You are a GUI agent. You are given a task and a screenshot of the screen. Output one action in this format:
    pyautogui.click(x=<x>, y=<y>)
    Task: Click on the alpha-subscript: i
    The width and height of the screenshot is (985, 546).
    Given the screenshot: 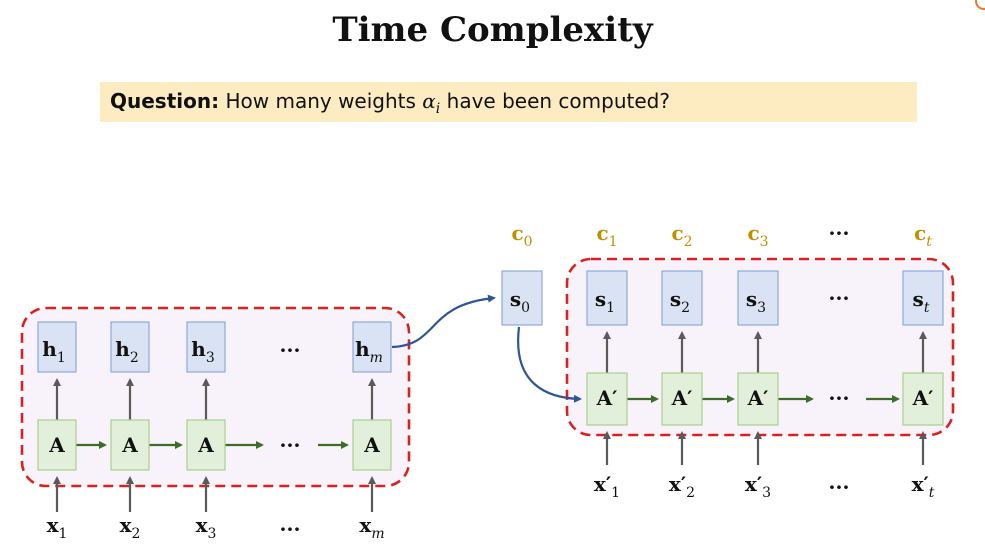 What is the action you would take?
    pyautogui.click(x=438, y=109)
    